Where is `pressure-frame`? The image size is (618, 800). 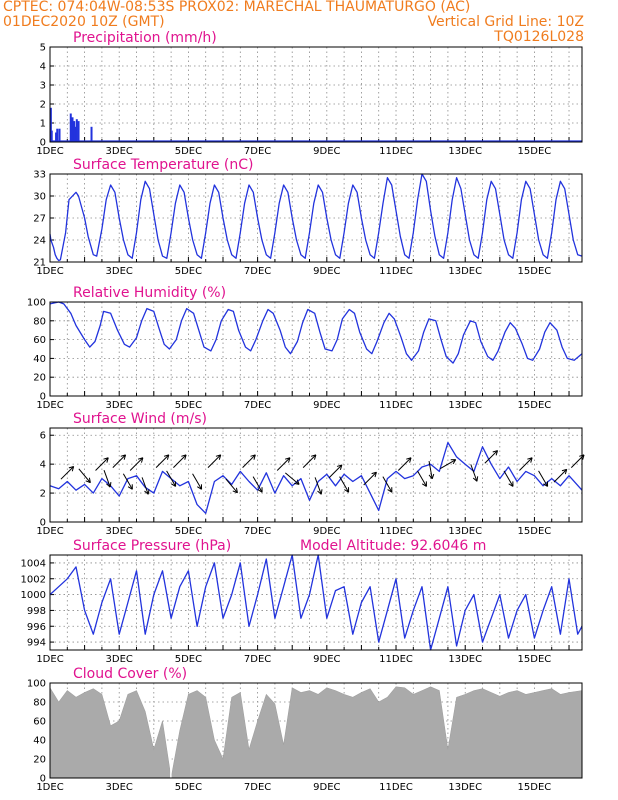 pressure-frame is located at coordinates (316, 602).